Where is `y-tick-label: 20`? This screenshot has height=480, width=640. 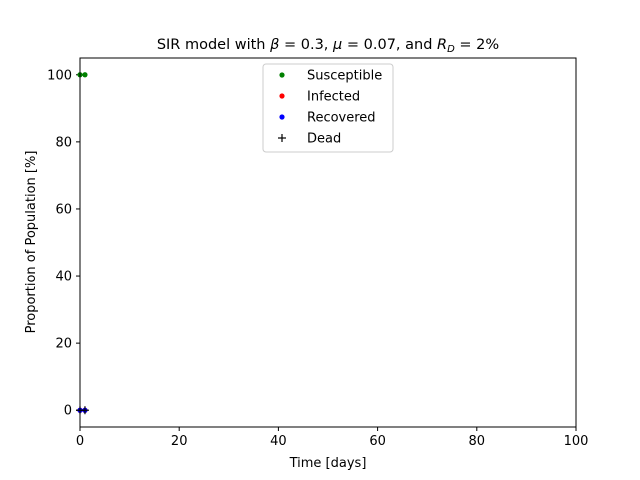
y-tick-label: 20 is located at coordinates (63, 344).